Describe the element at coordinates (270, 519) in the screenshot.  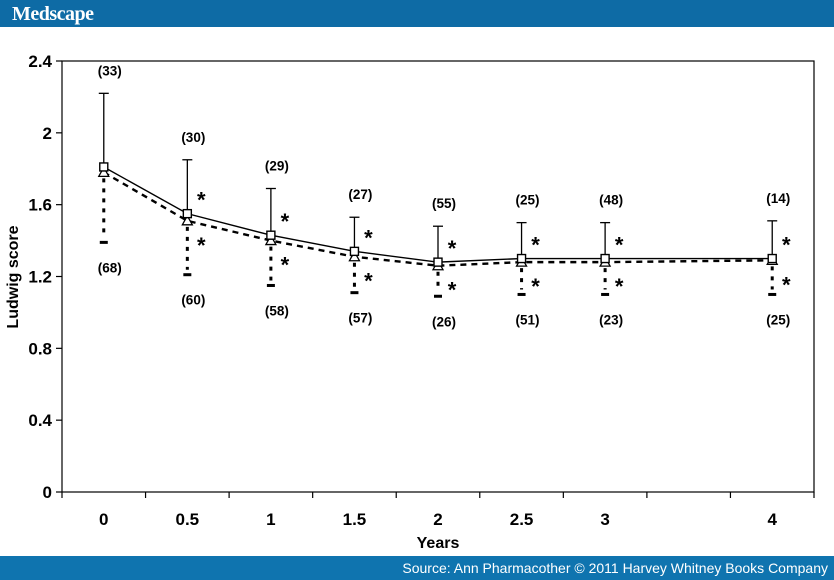
I see `x-tick-label: 1` at that location.